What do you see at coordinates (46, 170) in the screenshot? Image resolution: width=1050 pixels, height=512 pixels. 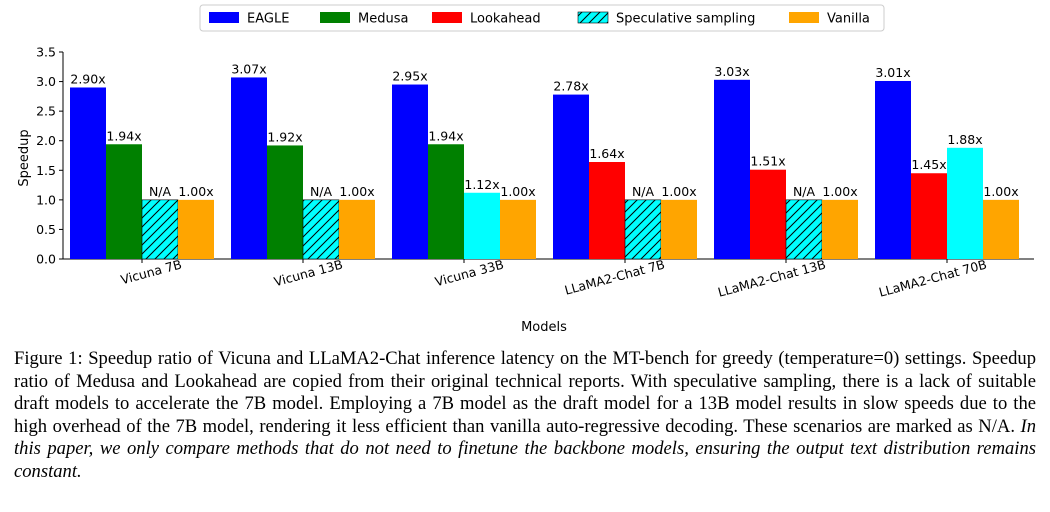 I see `y-tick-label: 1.5` at bounding box center [46, 170].